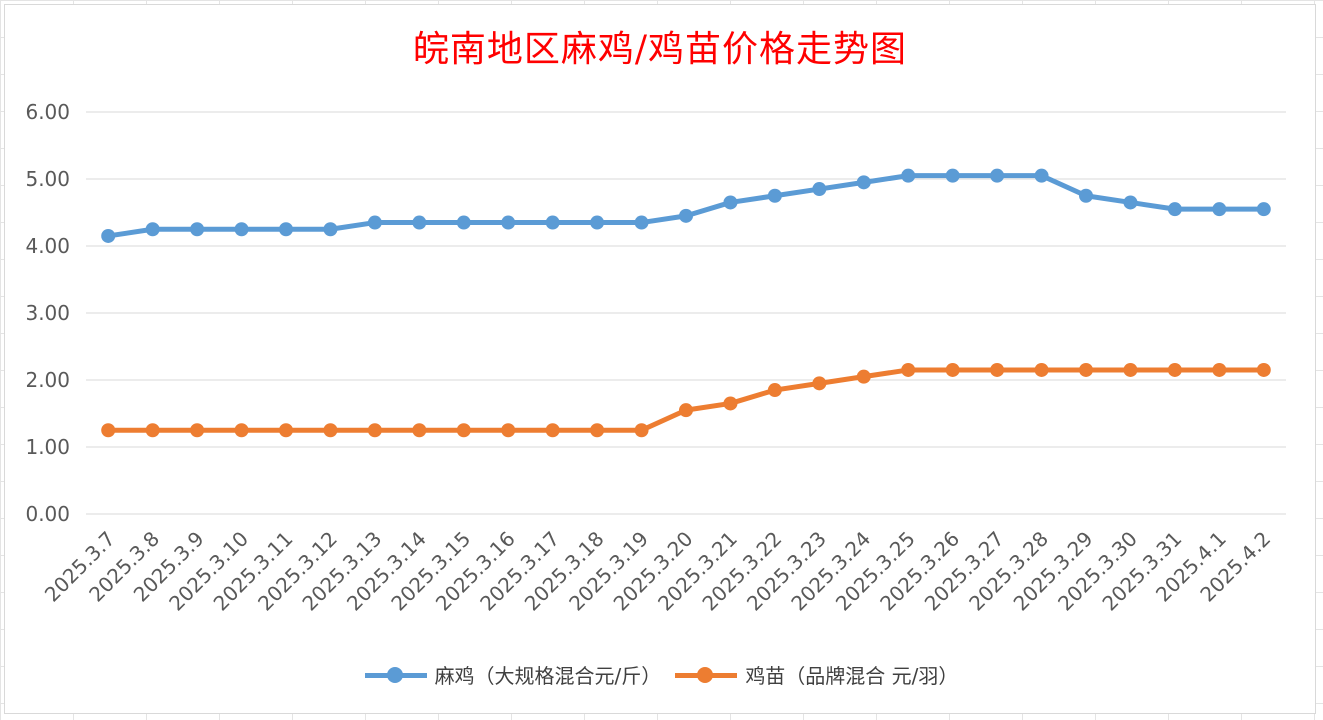  Describe the element at coordinates (47, 514) in the screenshot. I see `y-tick-label: 0.00` at that location.